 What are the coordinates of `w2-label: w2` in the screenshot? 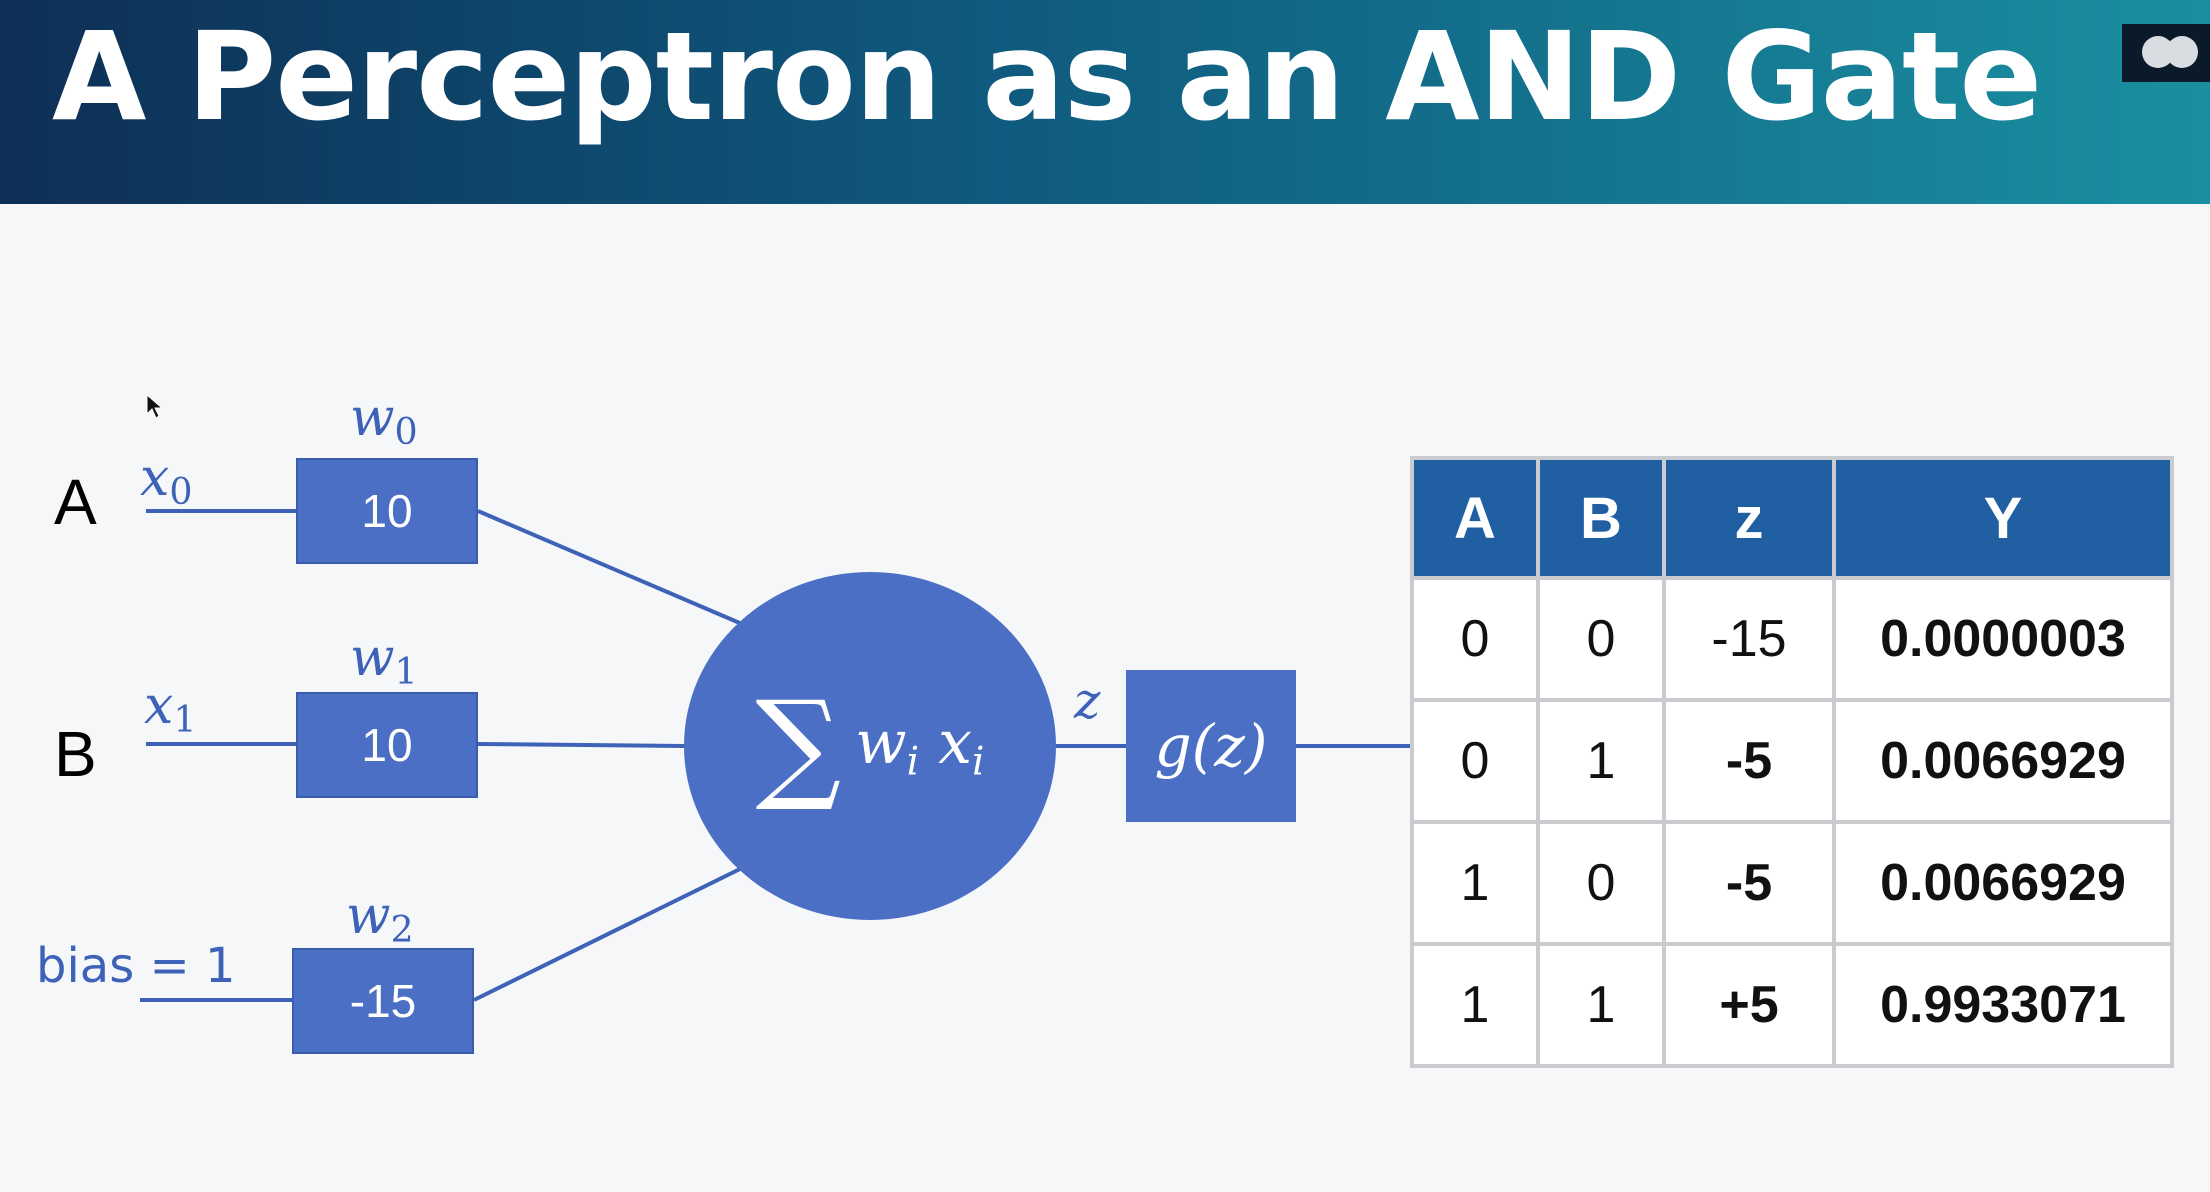 It's located at (380, 919).